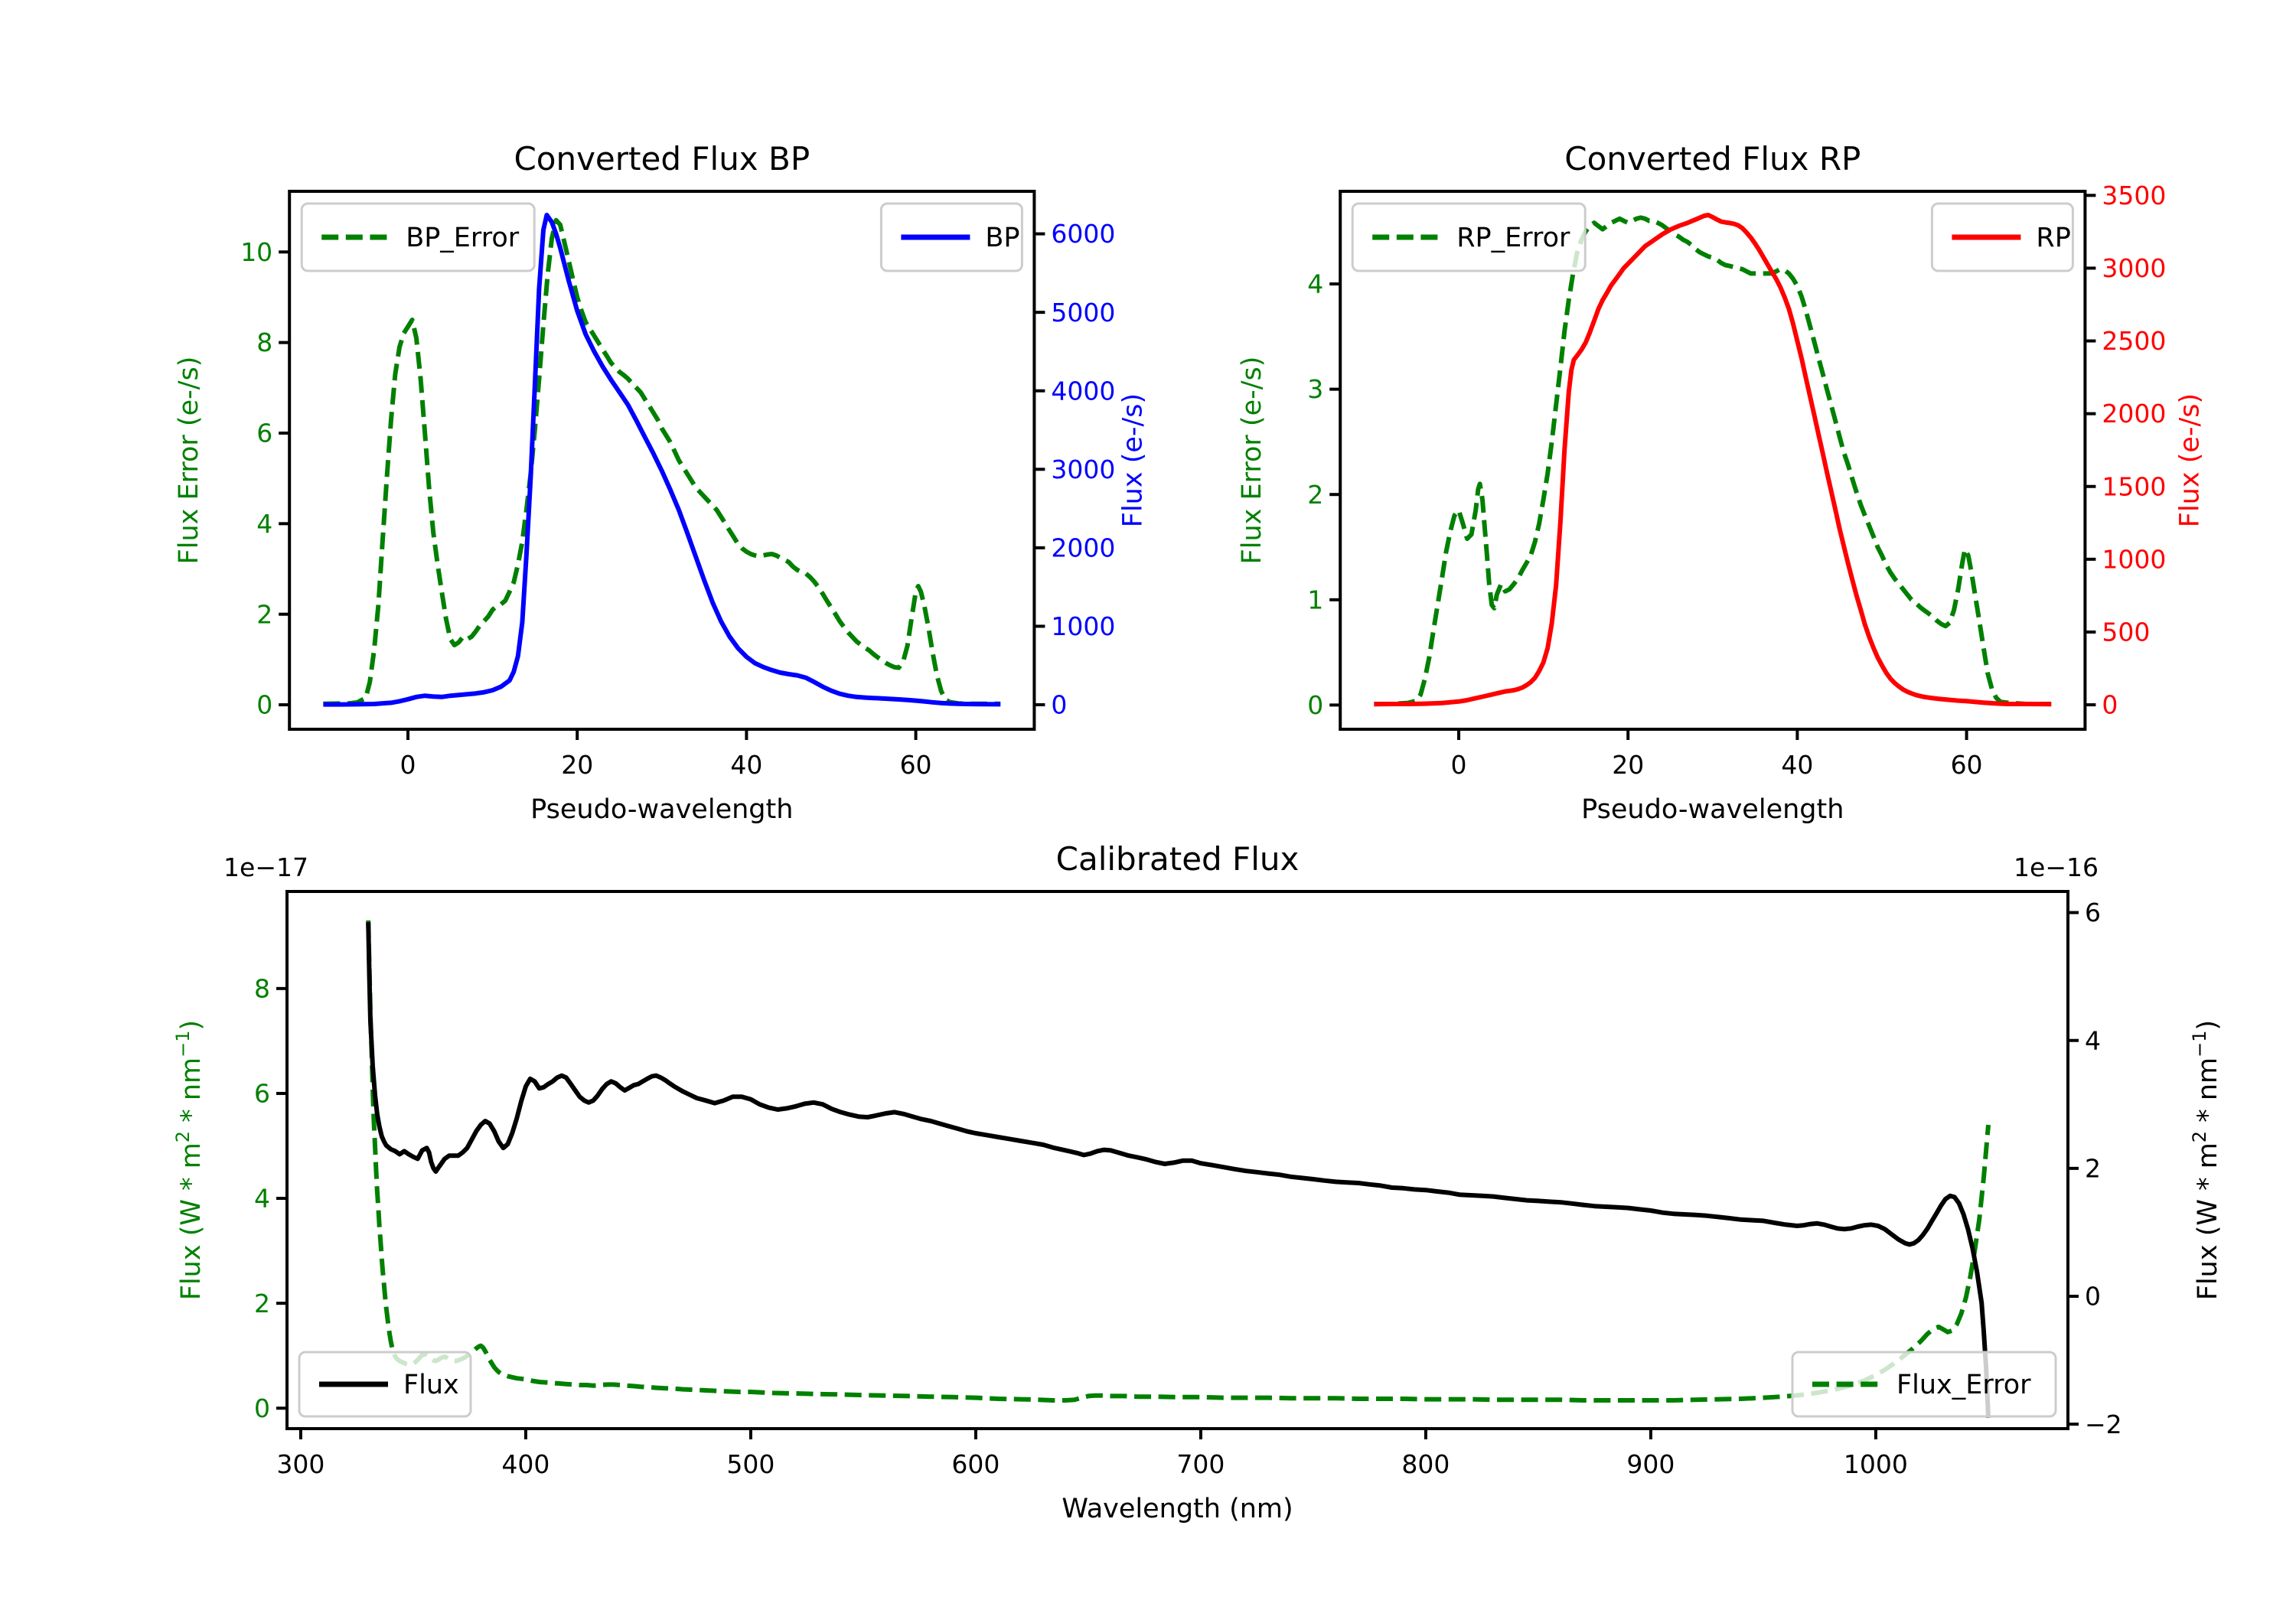 The height and width of the screenshot is (1610, 2296). Describe the element at coordinates (2002, 237) in the screenshot. I see `legend-rp: RP` at that location.